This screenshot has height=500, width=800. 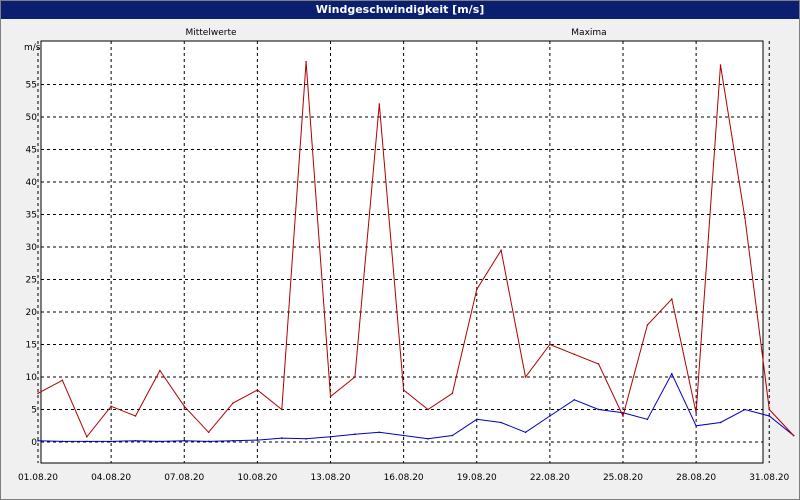 What do you see at coordinates (550, 478) in the screenshot?
I see `x-tick-label: 22.08.20` at bounding box center [550, 478].